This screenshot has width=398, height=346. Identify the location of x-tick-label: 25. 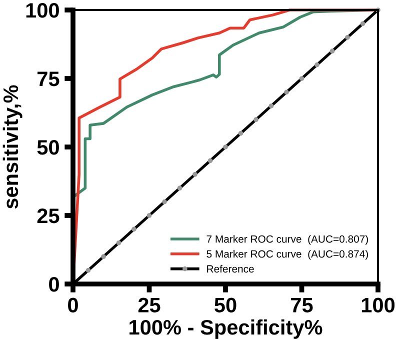
(149, 305).